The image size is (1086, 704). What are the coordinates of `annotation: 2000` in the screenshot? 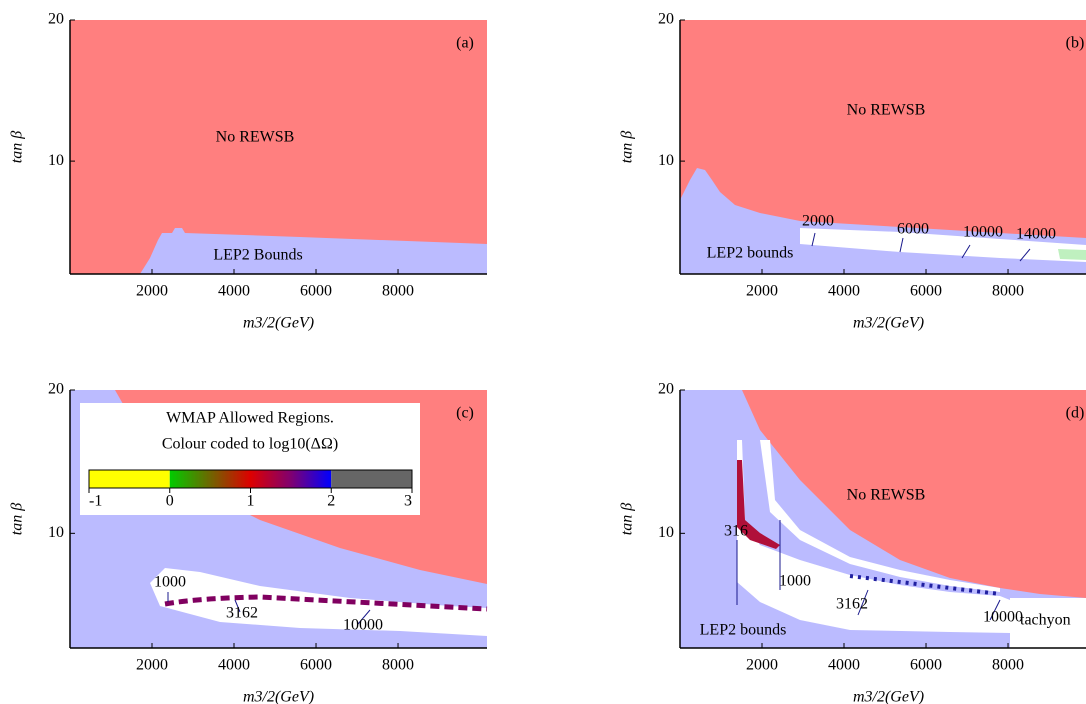 It's located at (818, 221).